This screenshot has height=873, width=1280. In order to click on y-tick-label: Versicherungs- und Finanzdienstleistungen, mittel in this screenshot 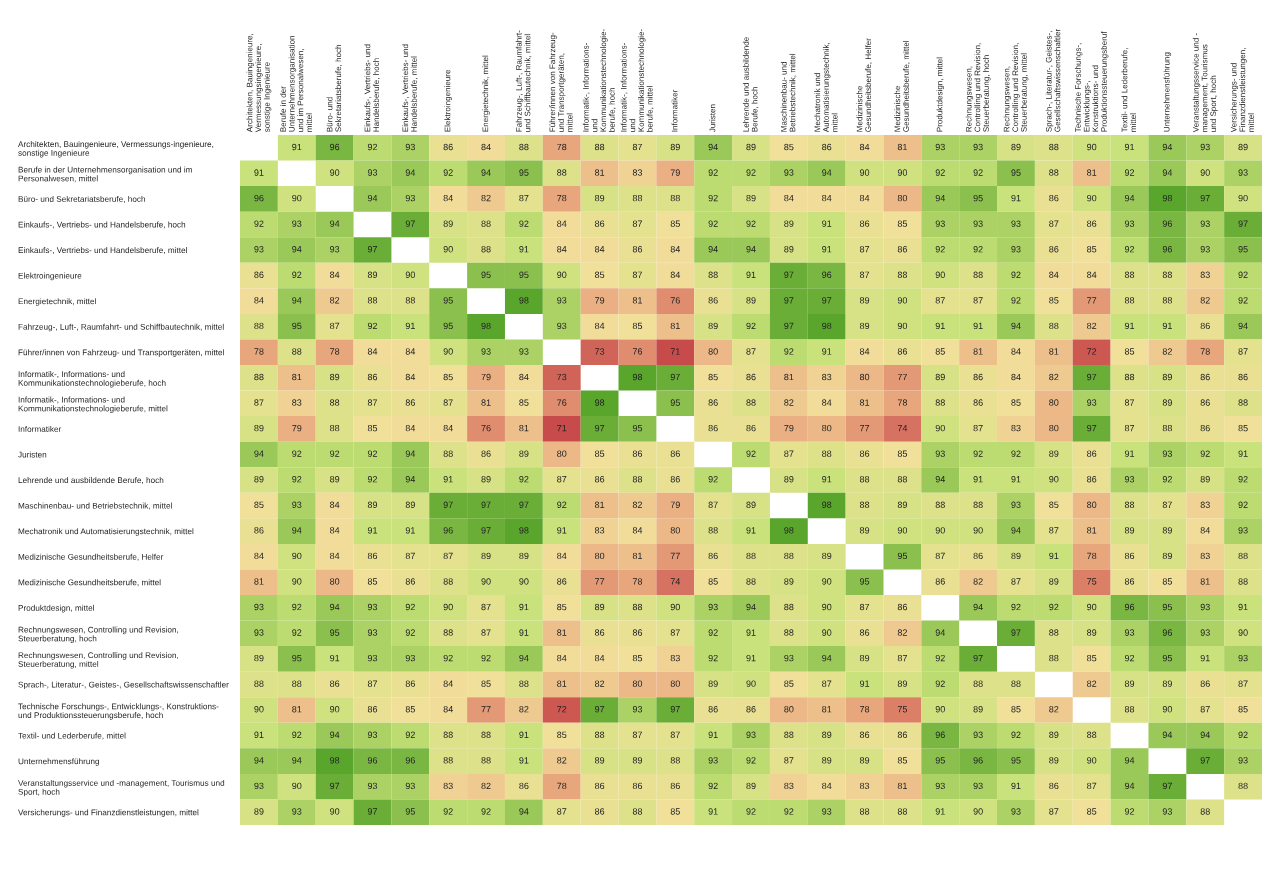, I will do `click(108, 813)`.